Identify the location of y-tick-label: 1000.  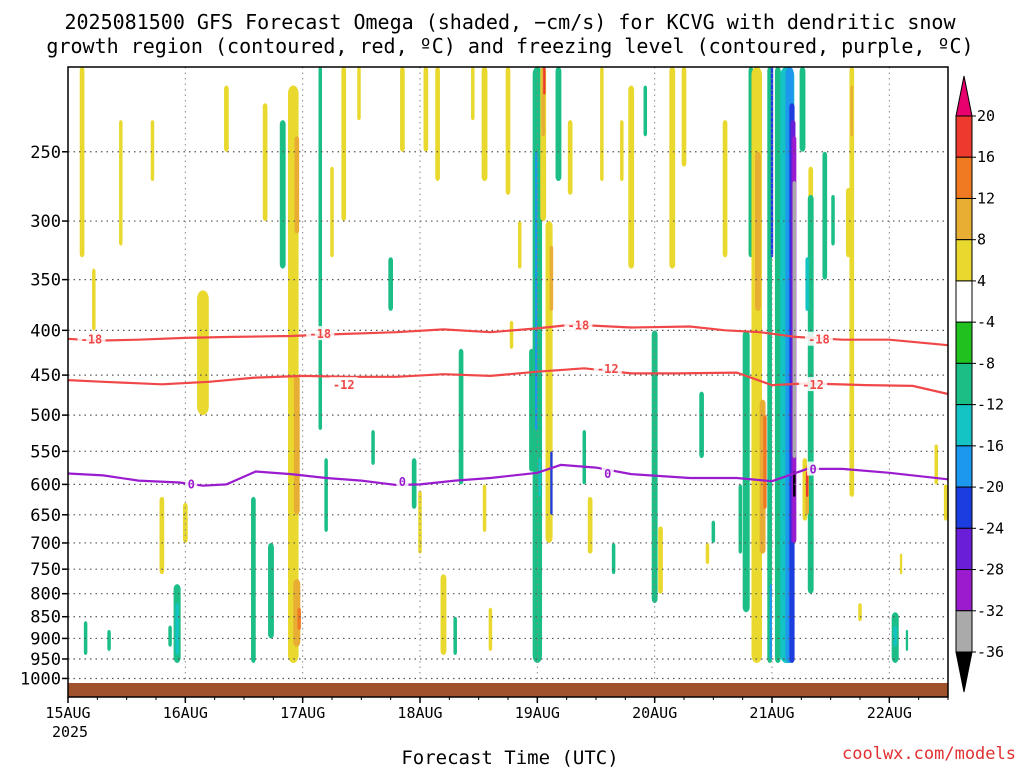
(40, 679).